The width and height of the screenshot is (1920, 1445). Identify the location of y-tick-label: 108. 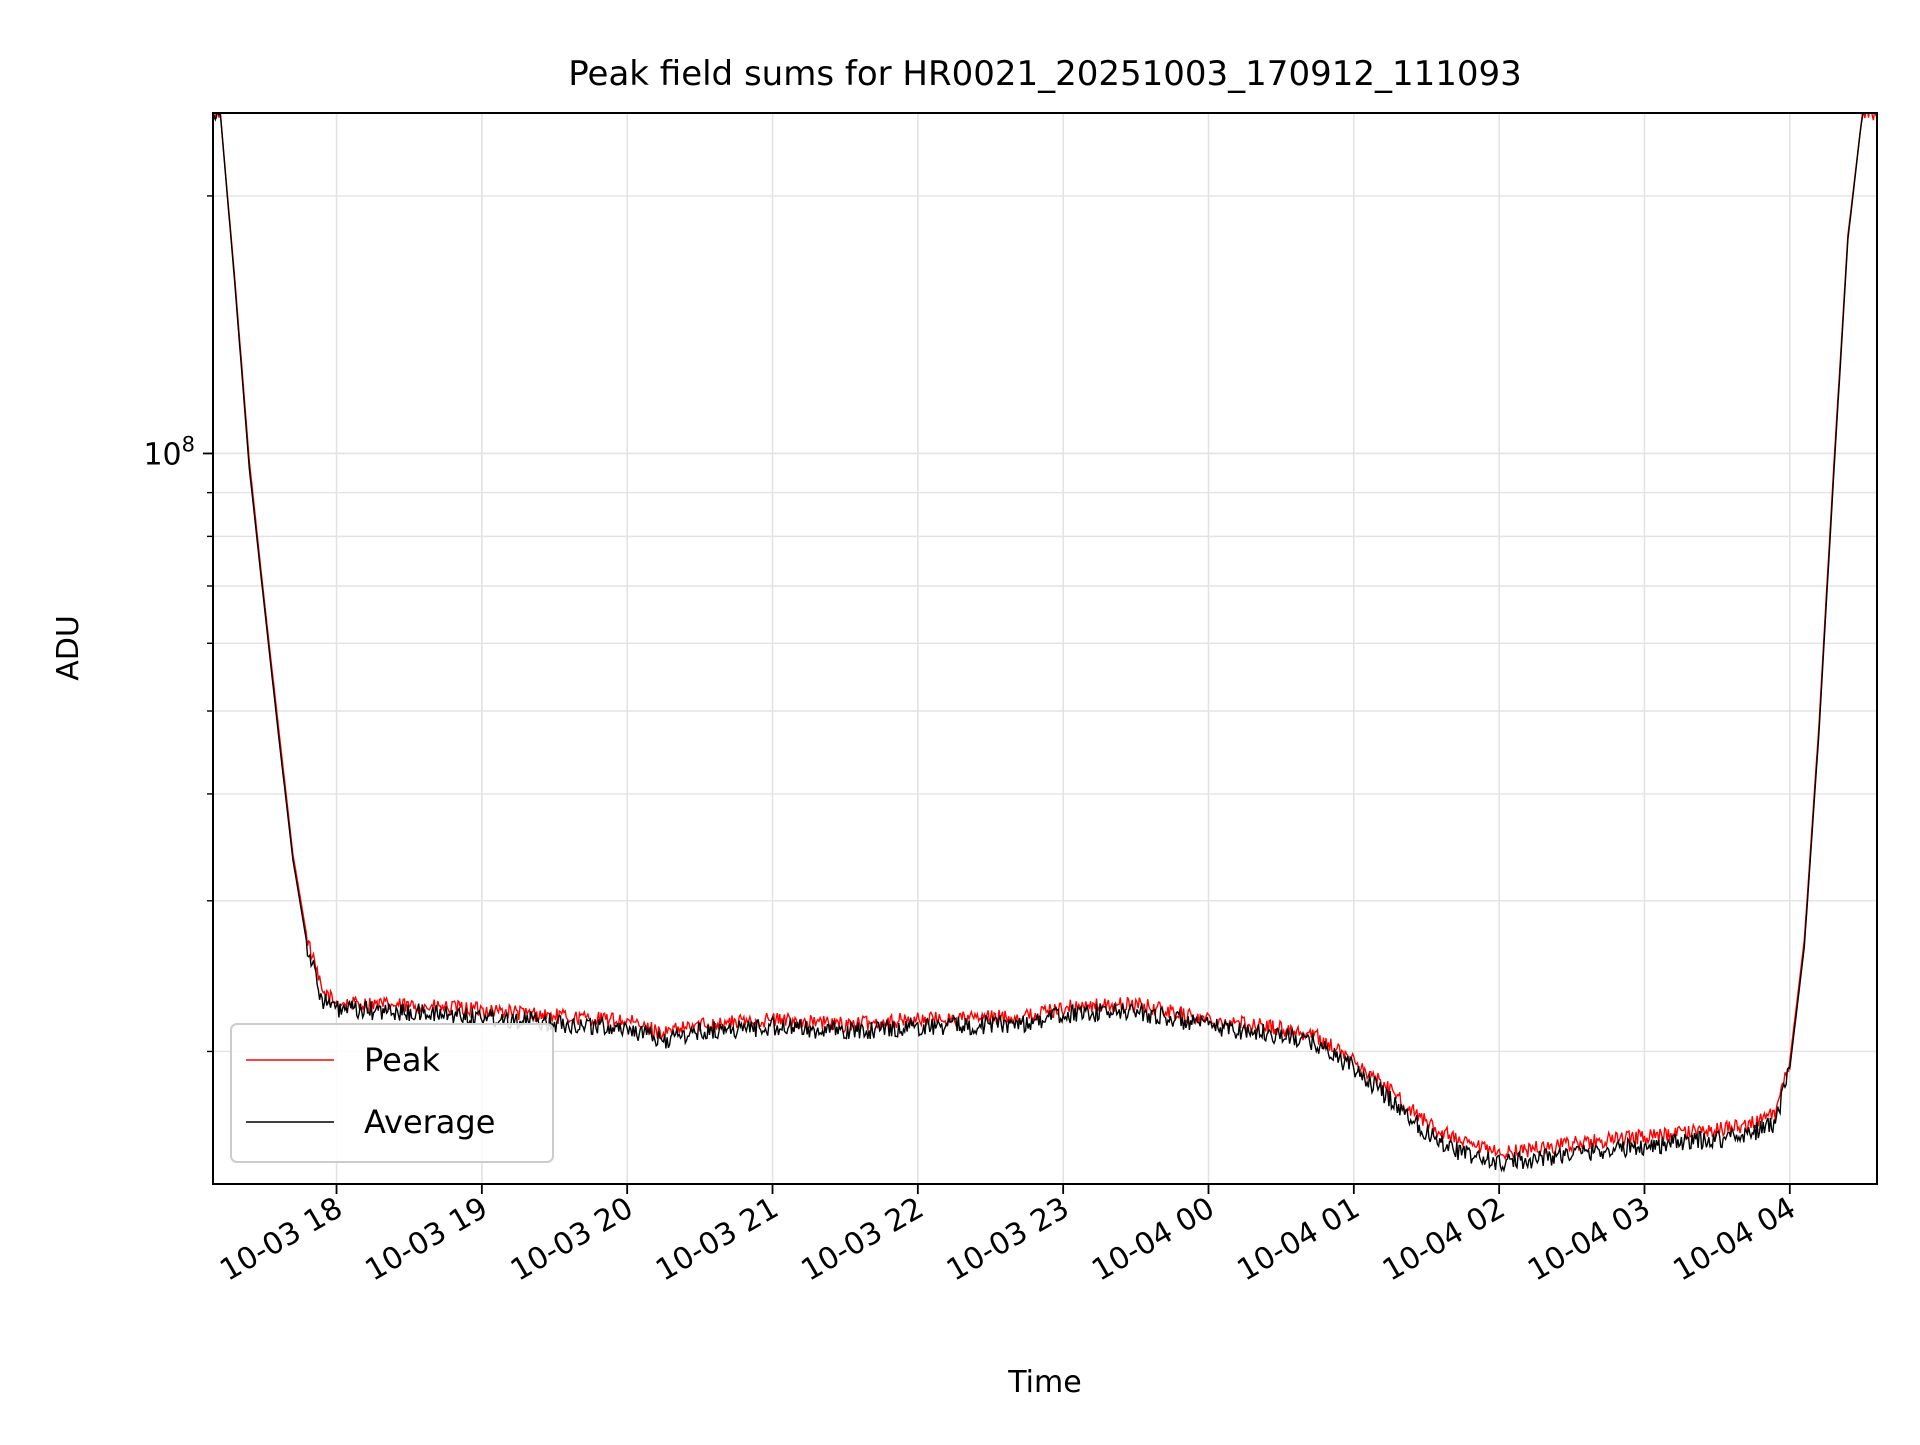
(169, 452).